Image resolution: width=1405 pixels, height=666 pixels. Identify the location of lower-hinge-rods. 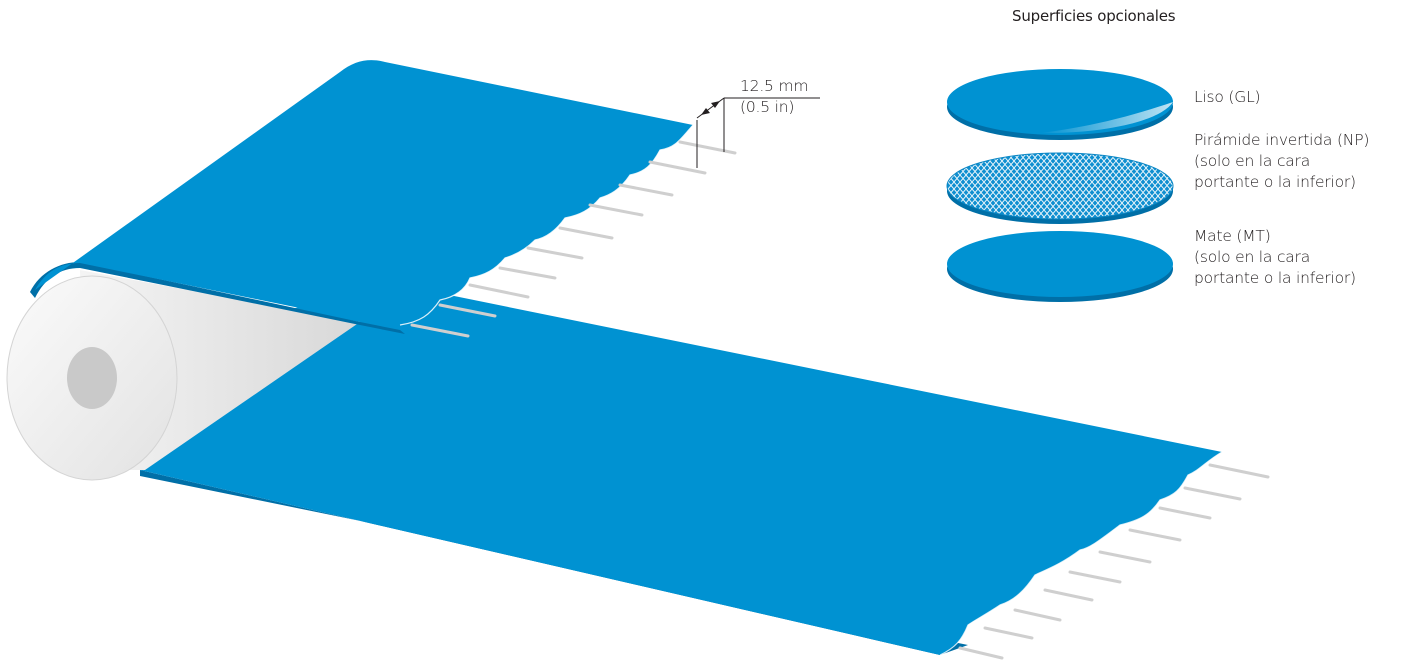
(1114, 561).